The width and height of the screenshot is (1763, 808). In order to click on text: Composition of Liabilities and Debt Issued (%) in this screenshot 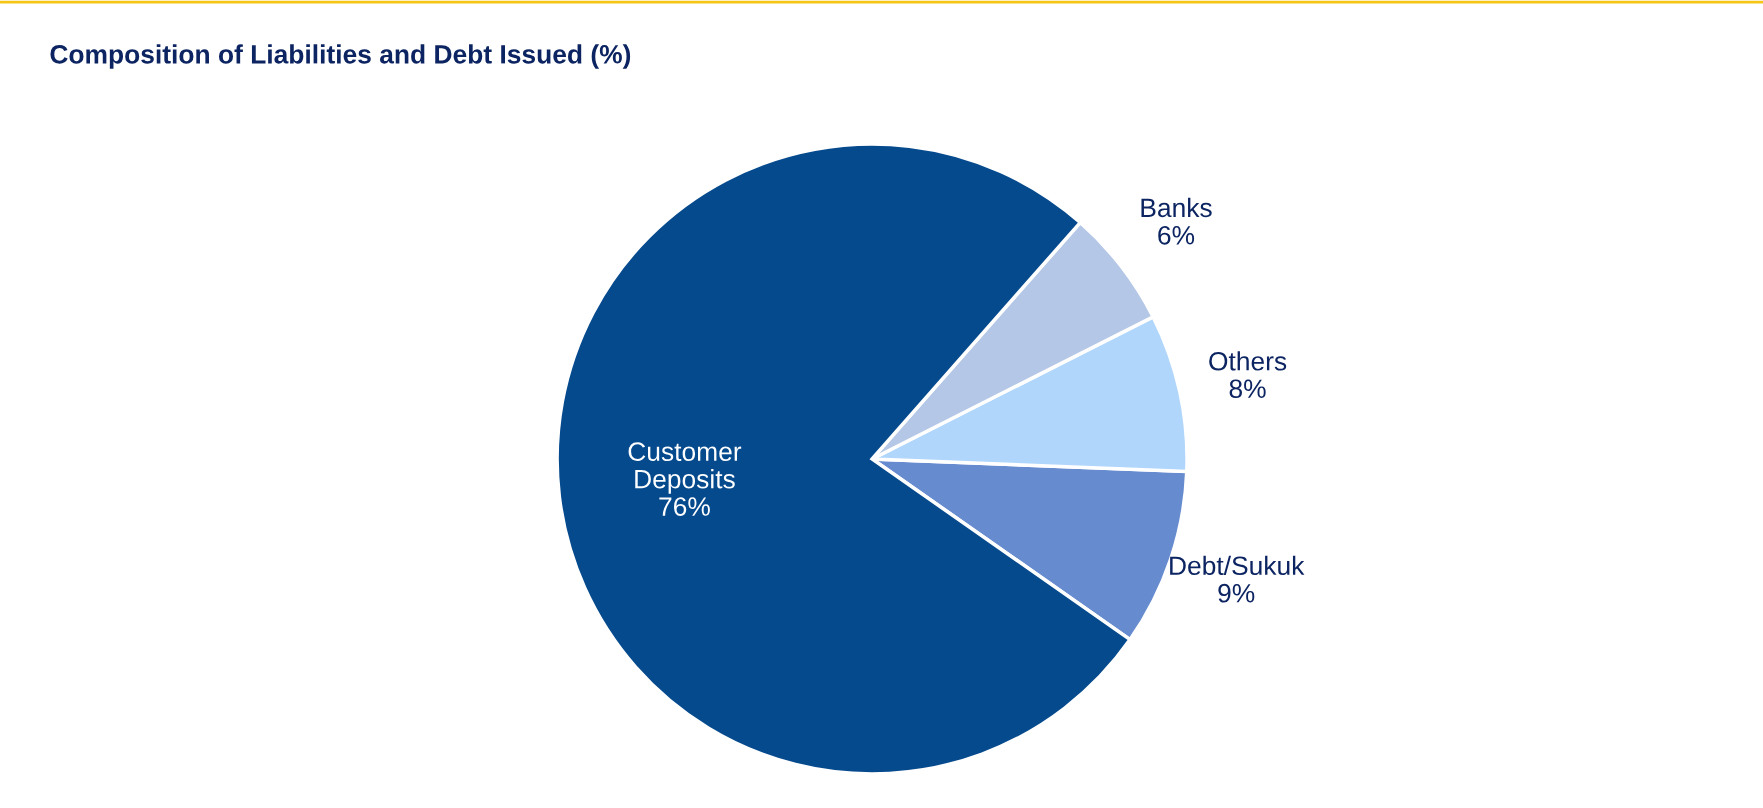, I will do `click(340, 56)`.